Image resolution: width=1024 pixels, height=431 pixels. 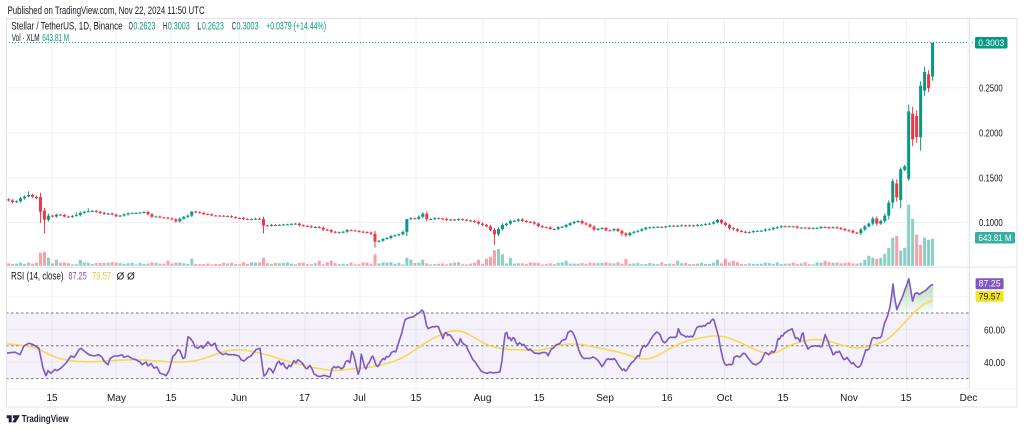 What do you see at coordinates (849, 398) in the screenshot?
I see `svg-text: Nov` at bounding box center [849, 398].